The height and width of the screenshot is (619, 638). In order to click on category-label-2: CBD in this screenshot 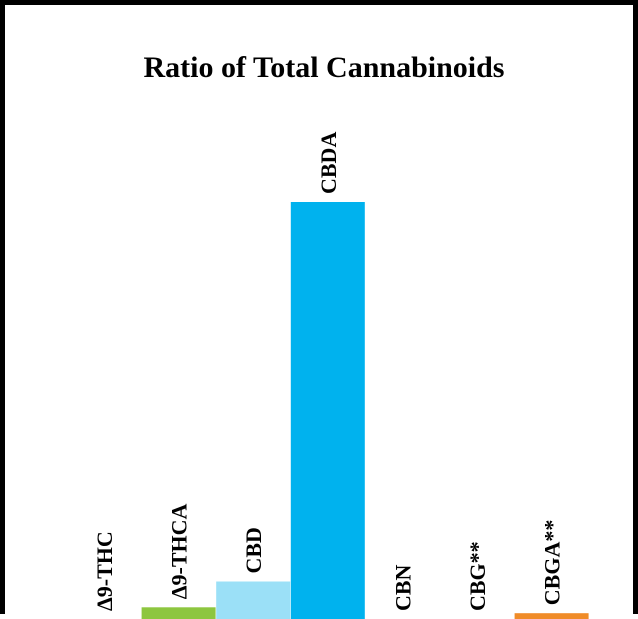, I will do `click(253, 550)`.